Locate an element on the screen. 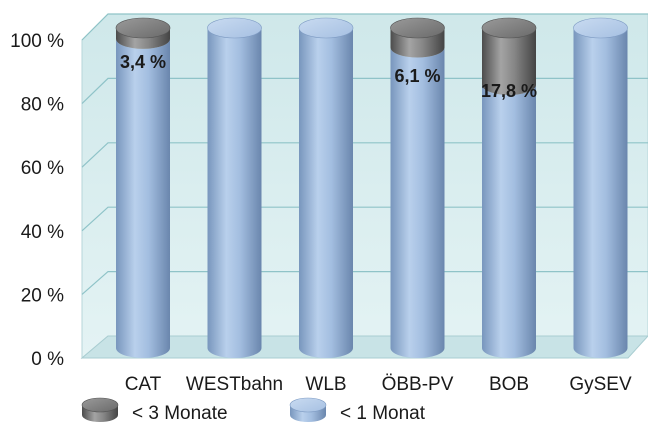 The width and height of the screenshot is (648, 426). bar-cap-cat is located at coordinates (143, 28).